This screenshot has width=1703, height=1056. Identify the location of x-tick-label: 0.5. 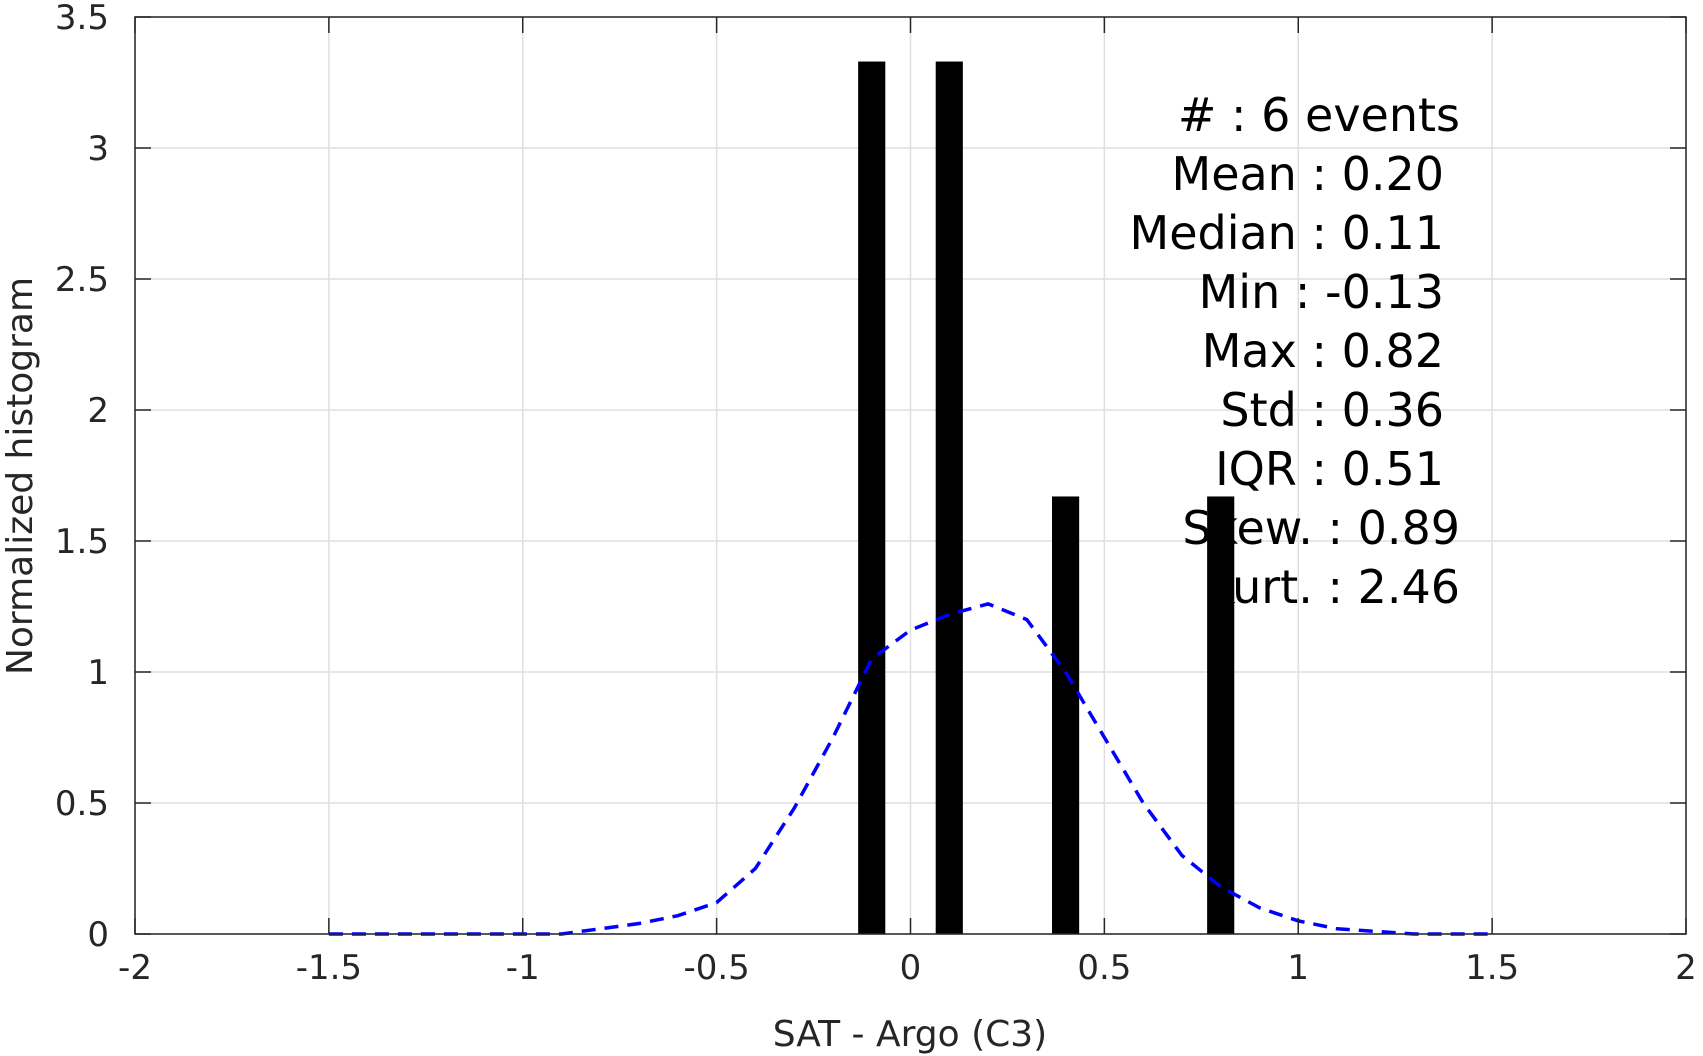
(1104, 968).